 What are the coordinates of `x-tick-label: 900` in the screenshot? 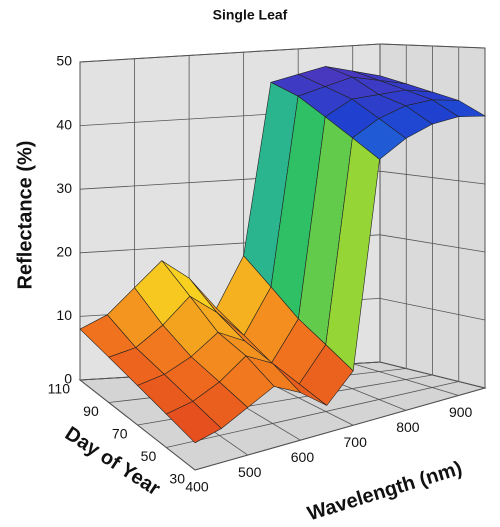 It's located at (461, 412).